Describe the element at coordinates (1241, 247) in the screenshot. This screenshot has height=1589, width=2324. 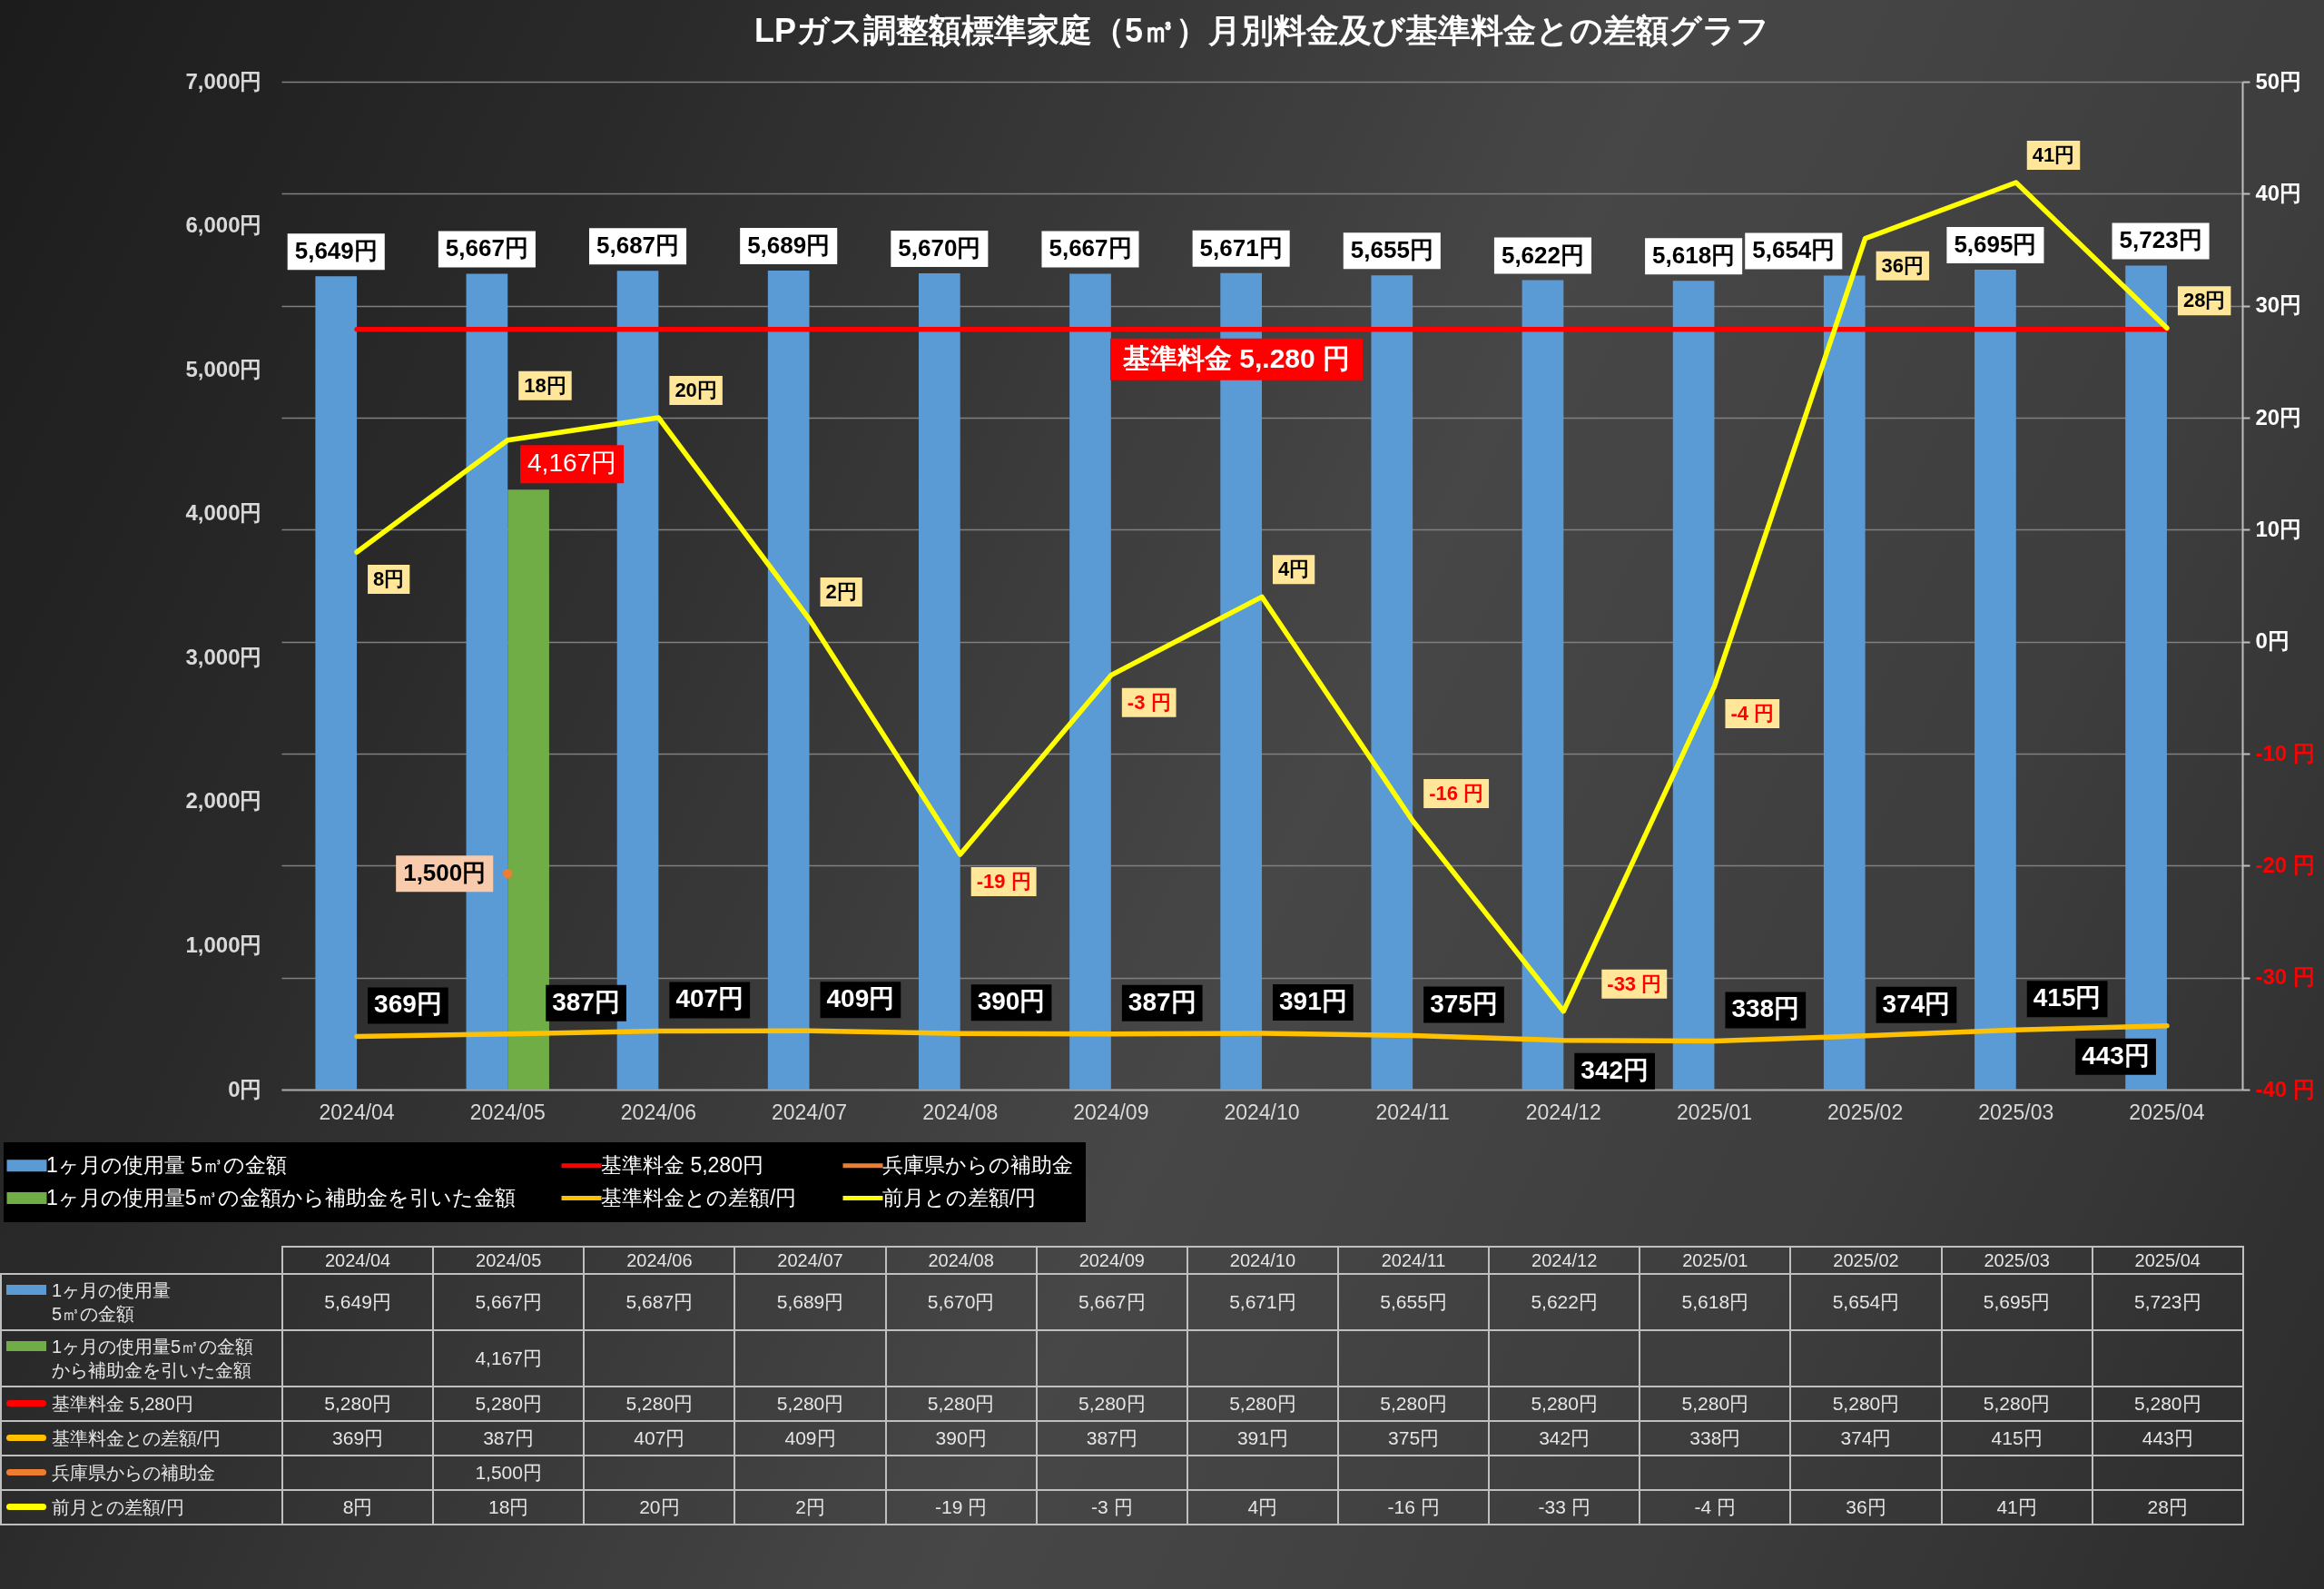
I see `text: 5,671円` at that location.